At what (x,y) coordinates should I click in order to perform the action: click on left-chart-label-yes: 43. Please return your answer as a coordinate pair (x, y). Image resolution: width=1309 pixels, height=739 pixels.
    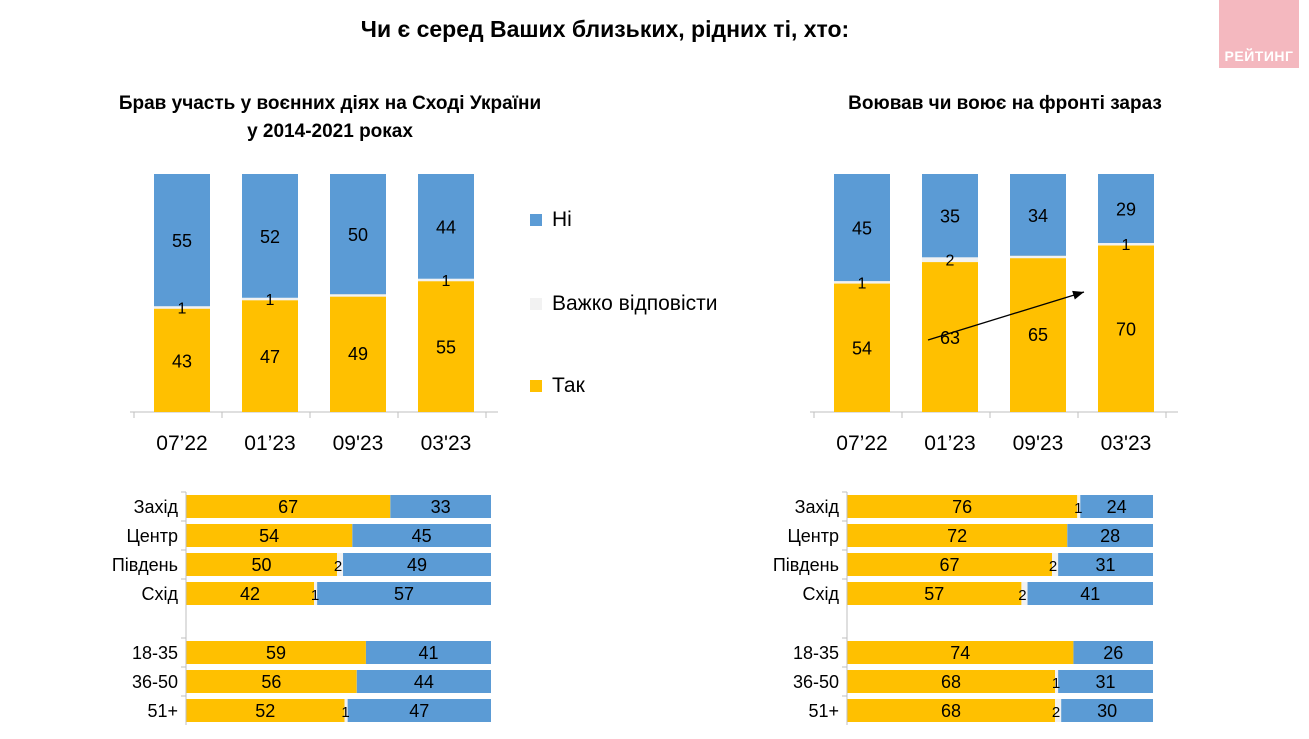
    Looking at the image, I should click on (182, 361).